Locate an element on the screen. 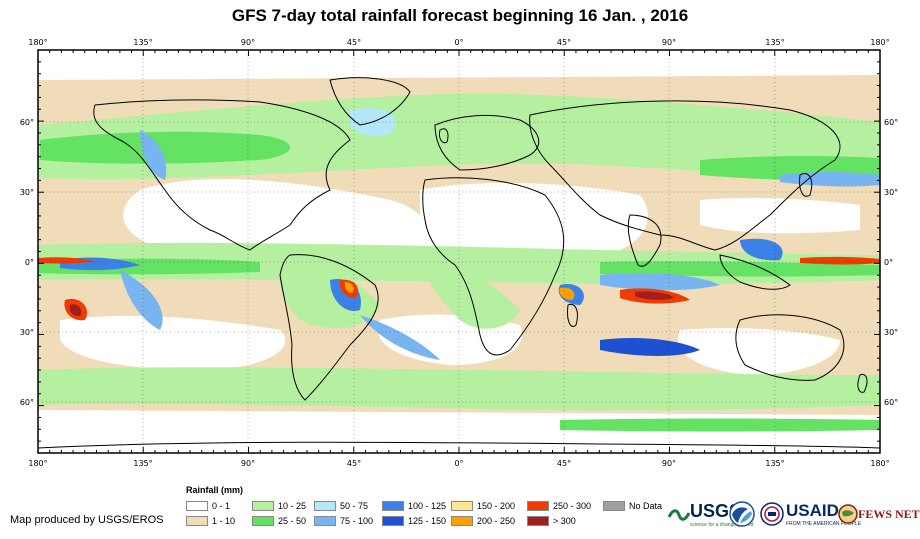 The height and width of the screenshot is (539, 920). legend-label: 75 - 100 is located at coordinates (357, 521).